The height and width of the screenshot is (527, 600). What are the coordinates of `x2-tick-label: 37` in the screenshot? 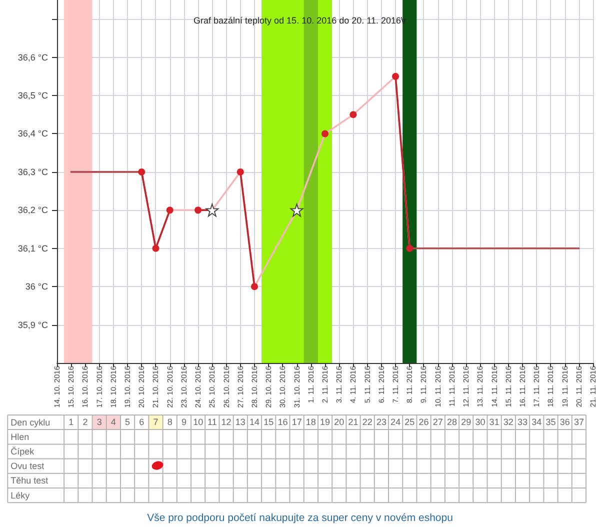 It's located at (579, 422).